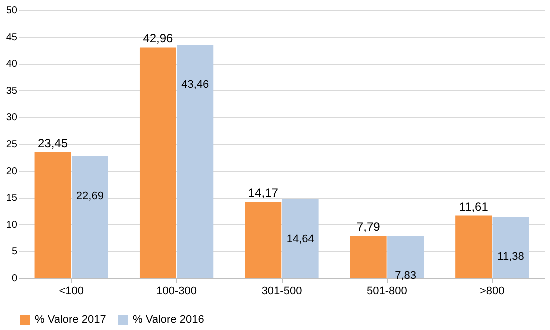 The image size is (550, 330). What do you see at coordinates (15, 252) in the screenshot?
I see `y-tick-label: 5` at bounding box center [15, 252].